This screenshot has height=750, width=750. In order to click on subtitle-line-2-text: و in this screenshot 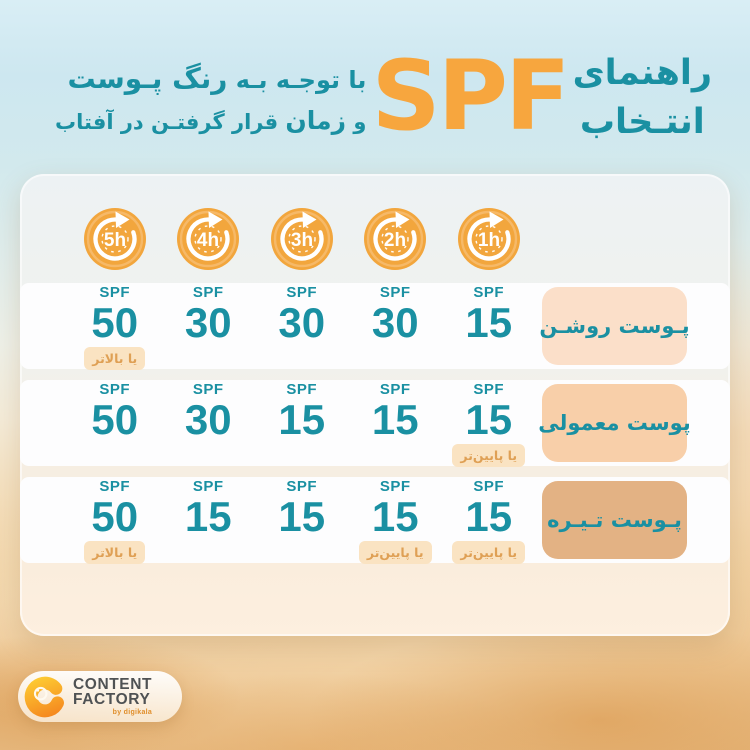, I will do `click(356, 121)`.